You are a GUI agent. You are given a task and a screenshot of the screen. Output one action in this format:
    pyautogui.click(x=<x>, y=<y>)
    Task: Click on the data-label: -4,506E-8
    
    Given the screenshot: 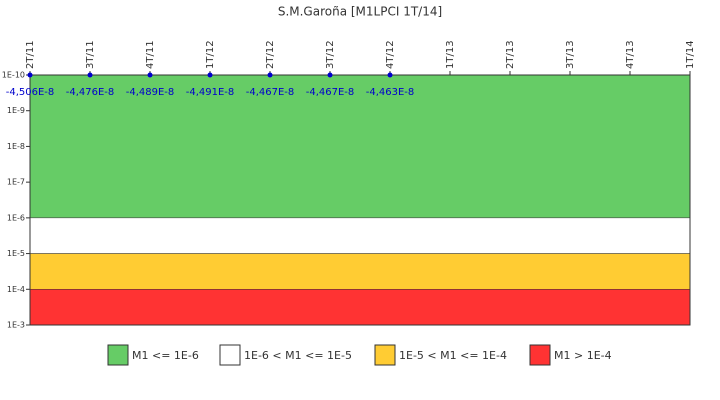 What is the action you would take?
    pyautogui.click(x=30, y=92)
    